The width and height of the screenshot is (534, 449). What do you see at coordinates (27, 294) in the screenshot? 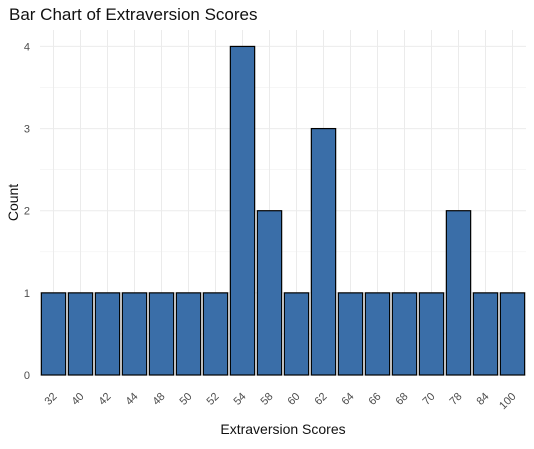
I see `y-tick-label: 1` at bounding box center [27, 294].